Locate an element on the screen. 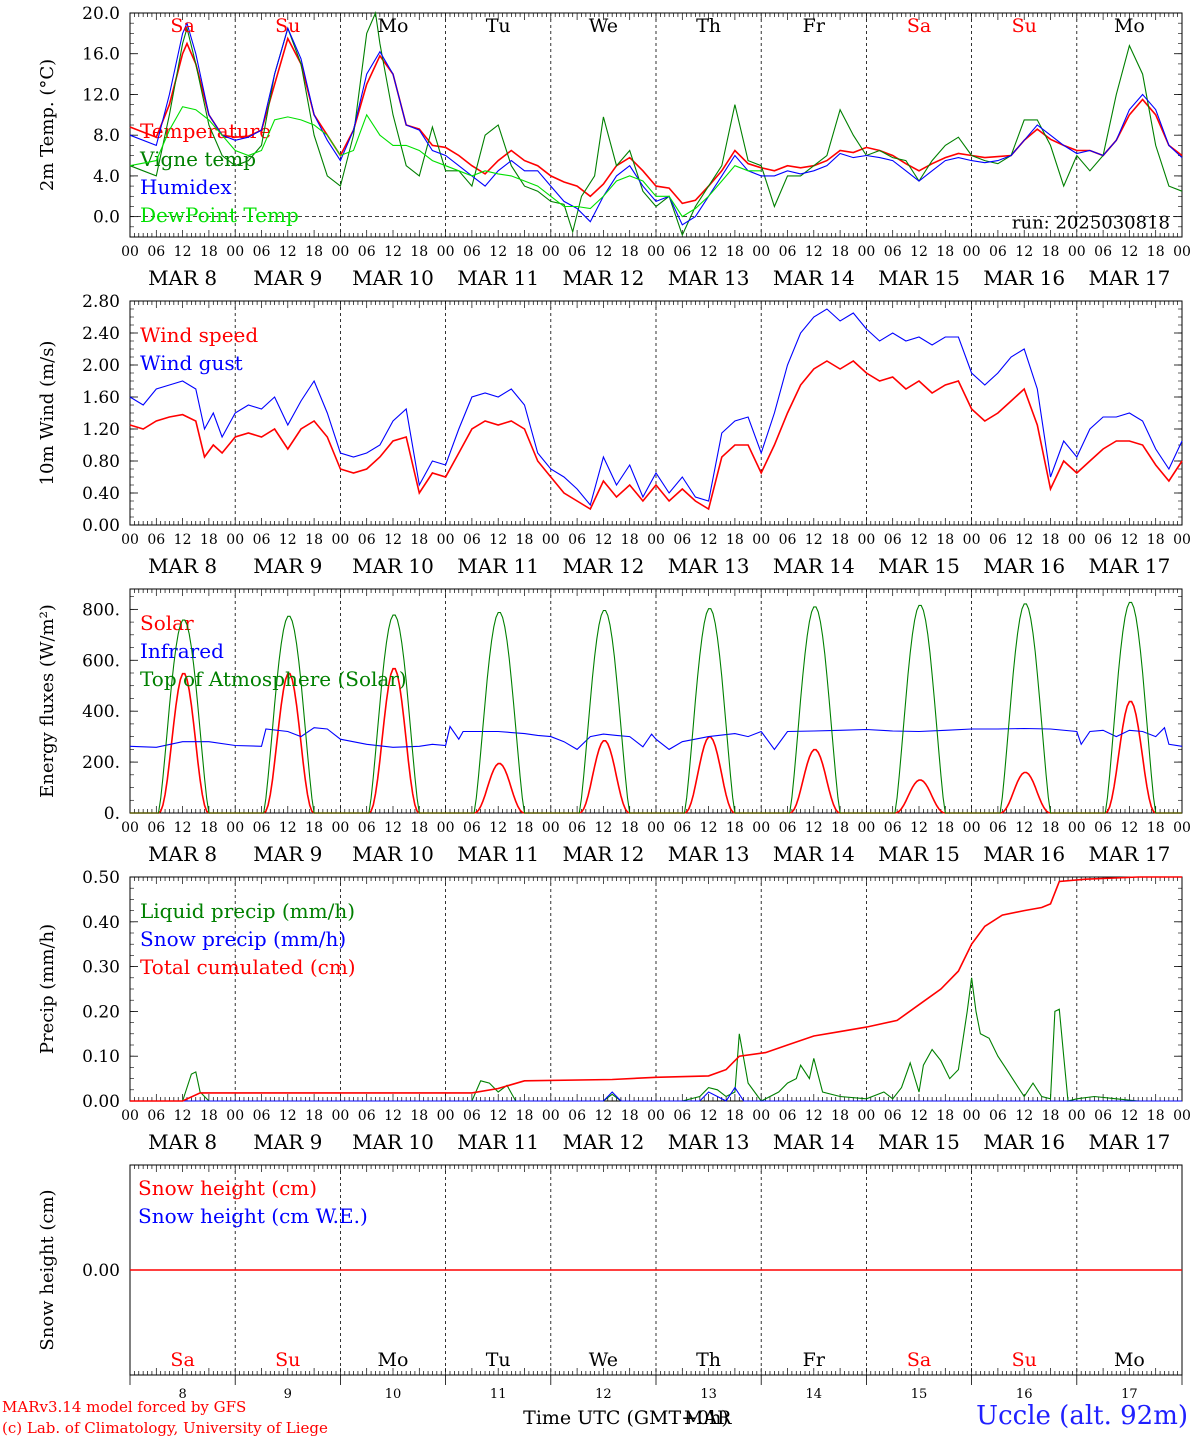 The image size is (1194, 1440). legend-entry: Solar is located at coordinates (167, 623).